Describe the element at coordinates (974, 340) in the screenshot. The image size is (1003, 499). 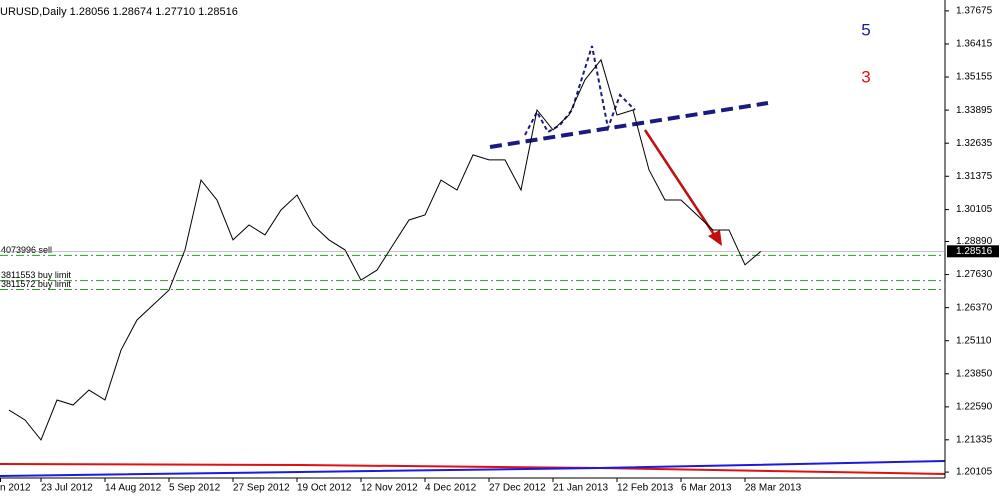
I see `y-tick-label: 1.25110` at that location.